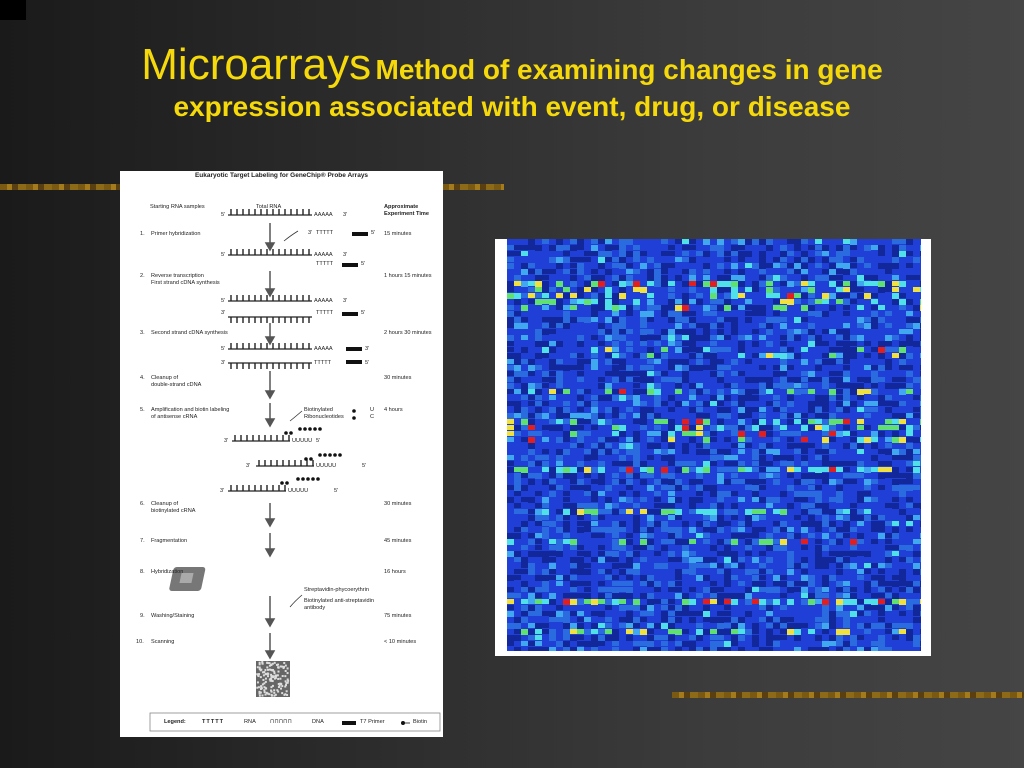 This screenshot has height=768, width=1024. I want to click on corner-mark, so click(13, 10).